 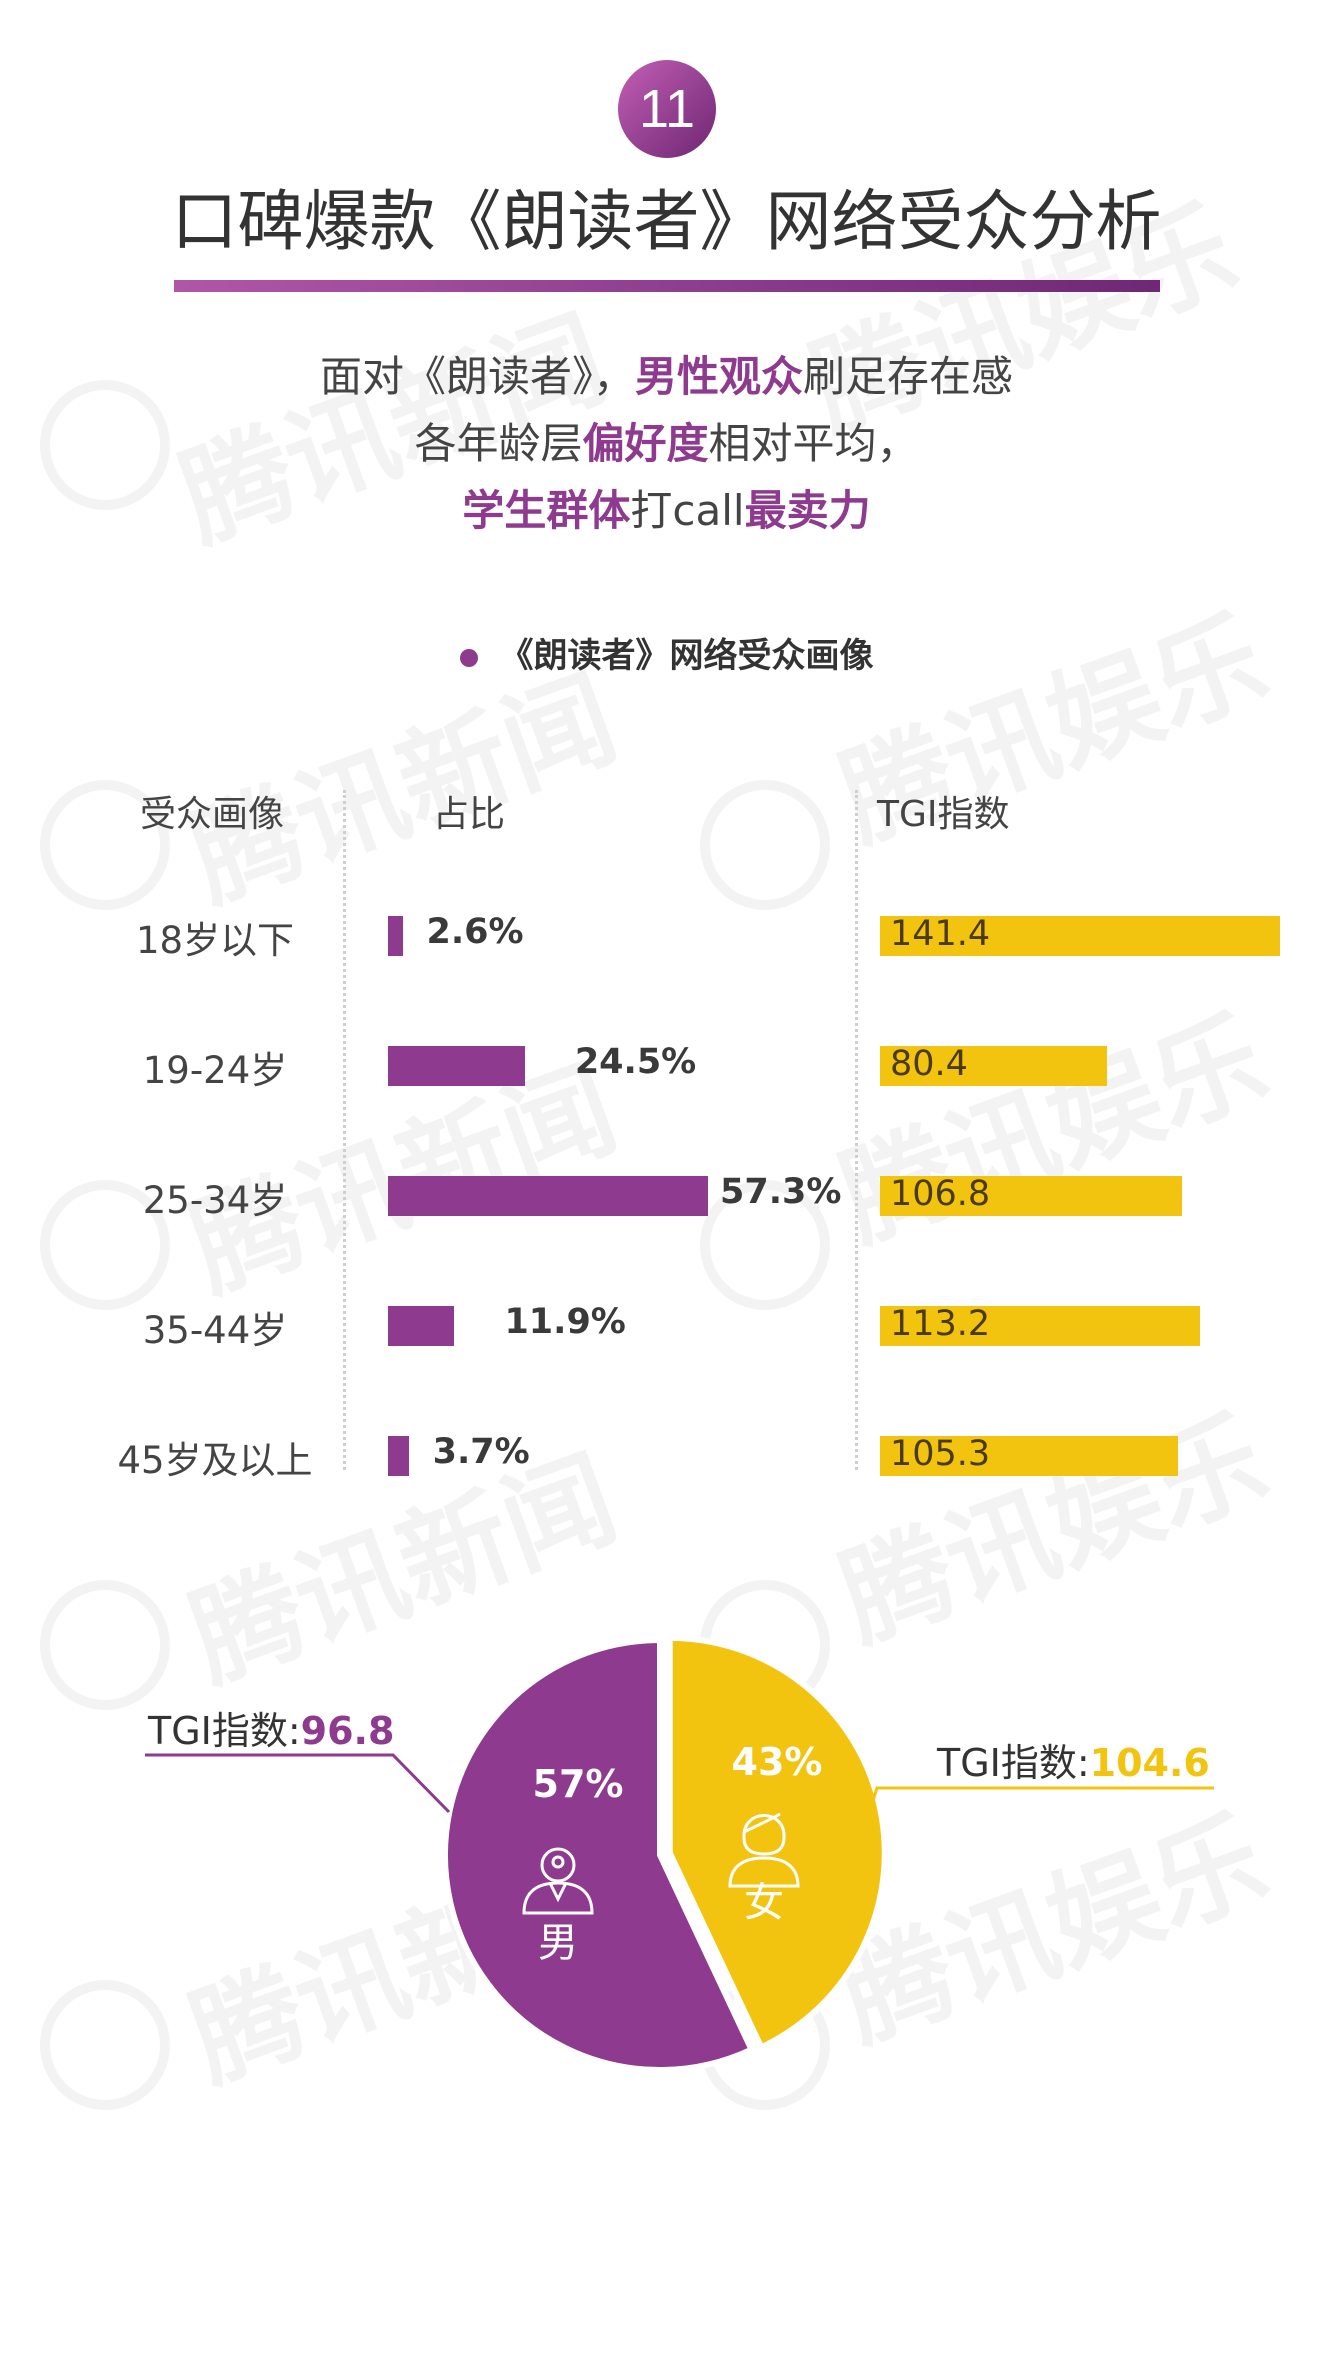 What do you see at coordinates (215, 1200) in the screenshot?
I see `row-label: 25-34岁` at bounding box center [215, 1200].